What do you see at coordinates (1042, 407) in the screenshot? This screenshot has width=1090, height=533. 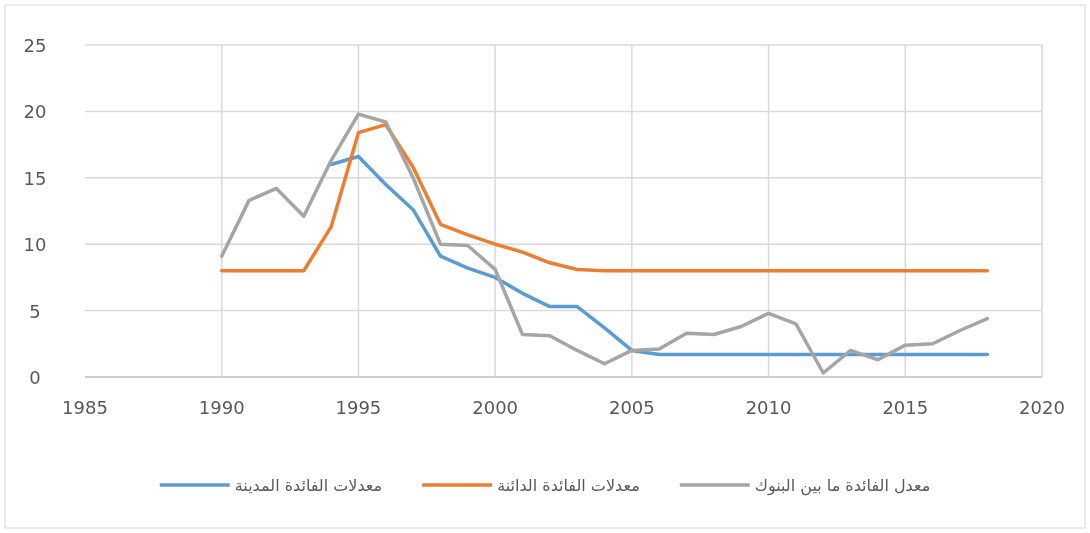 I see `x-tick-label: 2020` at bounding box center [1042, 407].